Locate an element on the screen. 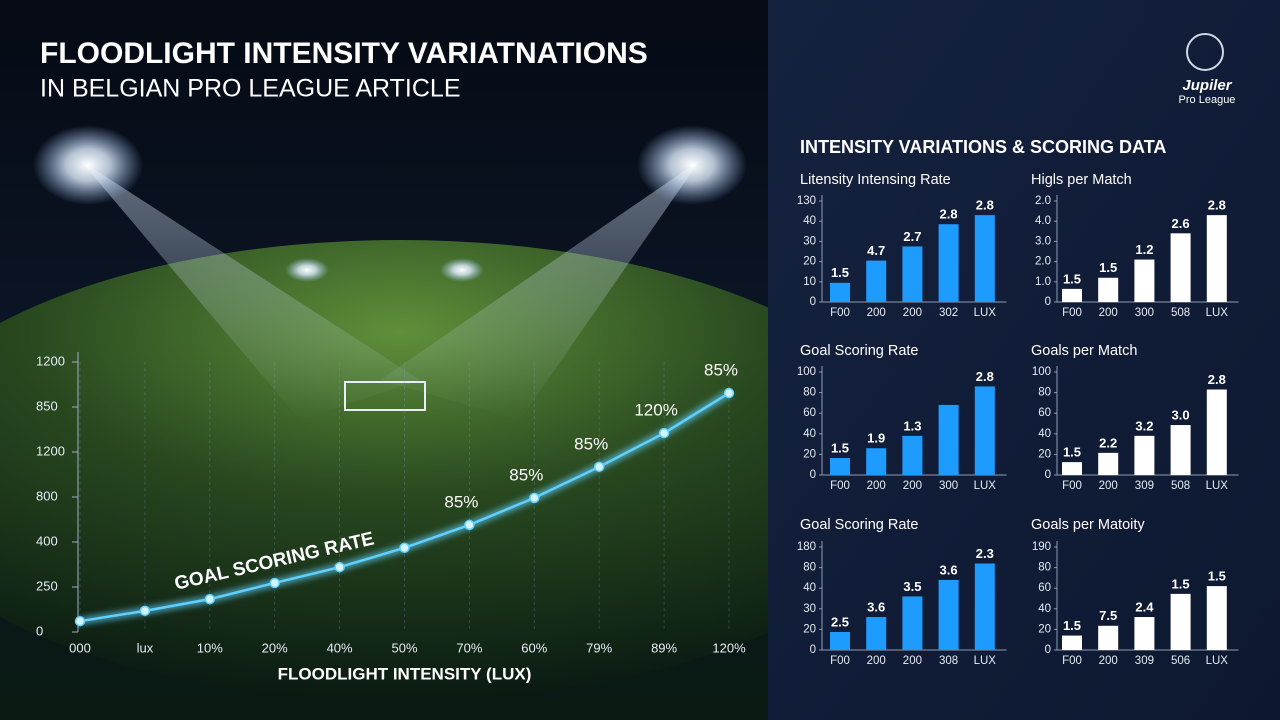 The width and height of the screenshot is (1280, 720). bar-label: 2.5 is located at coordinates (840, 621).